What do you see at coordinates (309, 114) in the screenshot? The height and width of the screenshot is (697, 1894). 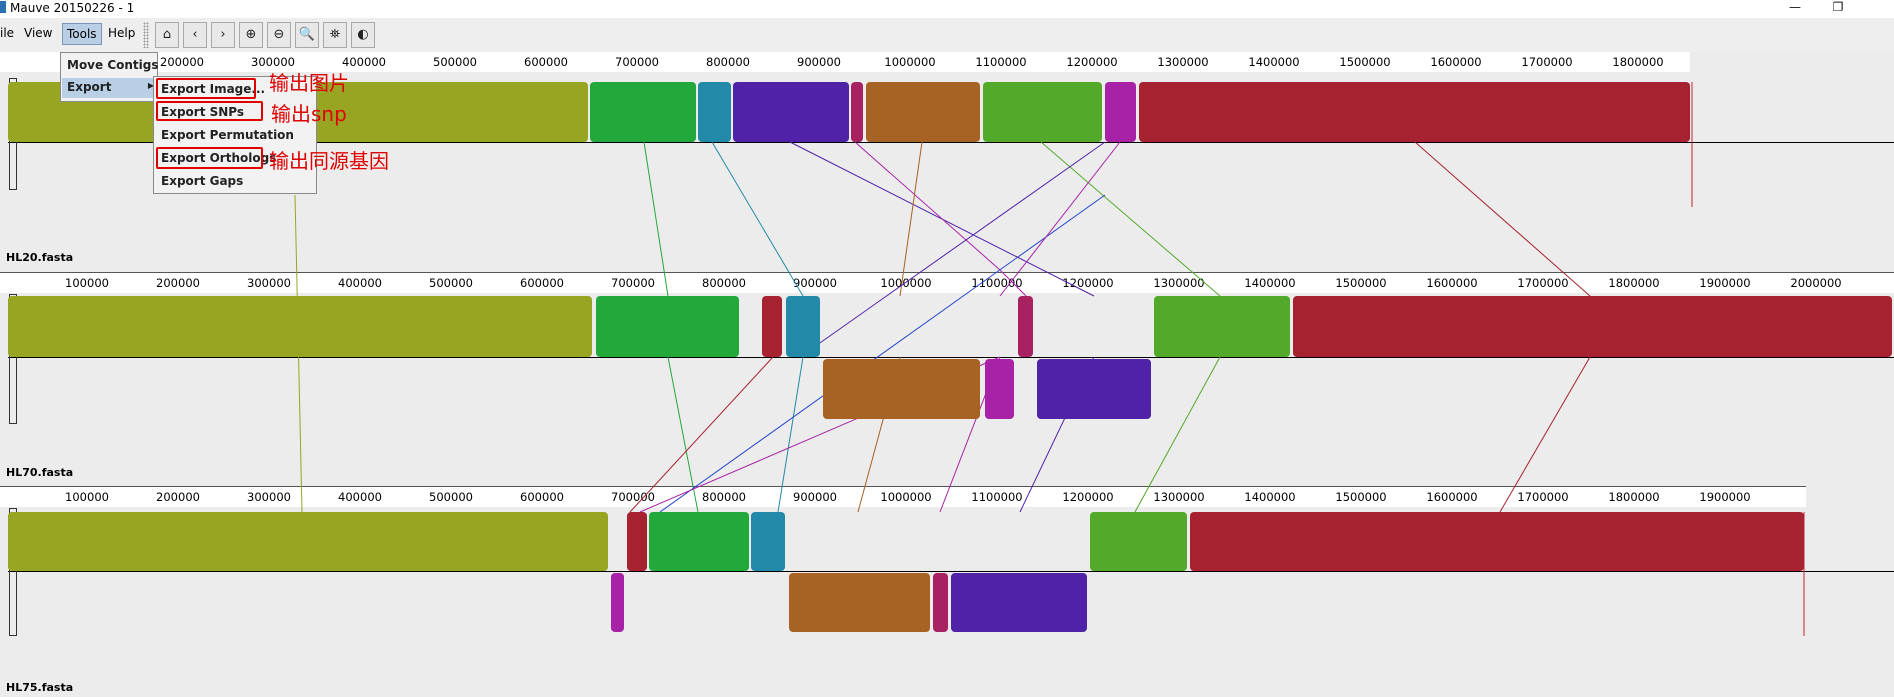 I see `annotation-export-snp: 输出snp` at bounding box center [309, 114].